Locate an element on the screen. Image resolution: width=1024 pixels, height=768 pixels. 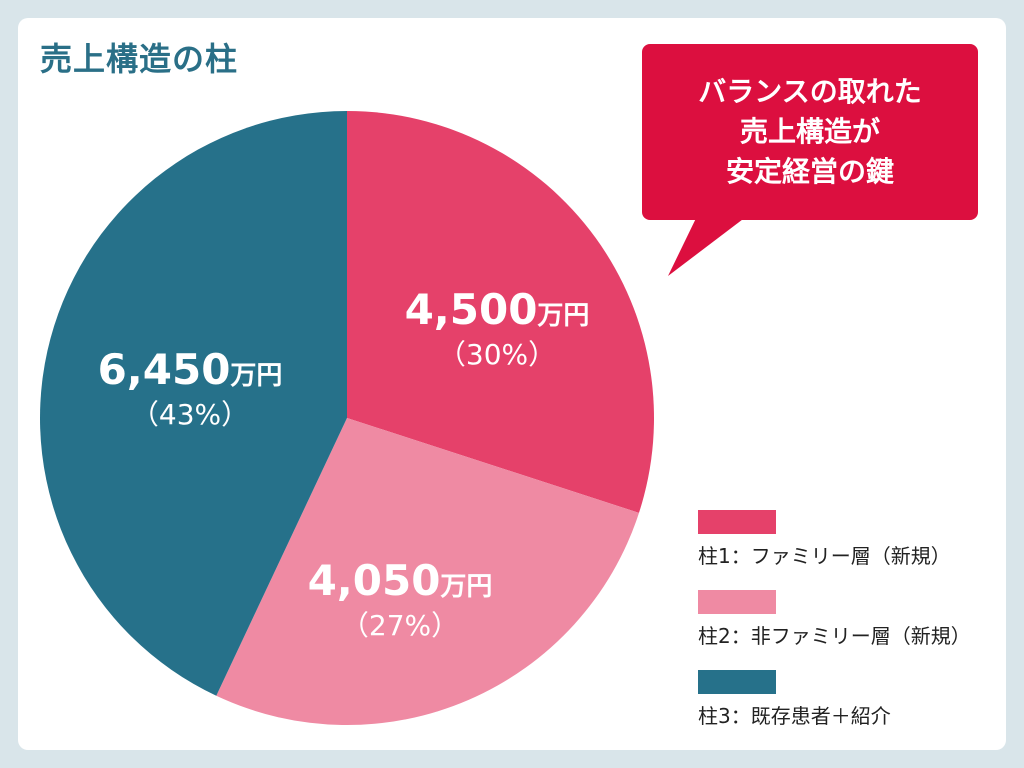
slice-label-pillar-1: 4,500万円 （30%） is located at coordinates (497, 330).